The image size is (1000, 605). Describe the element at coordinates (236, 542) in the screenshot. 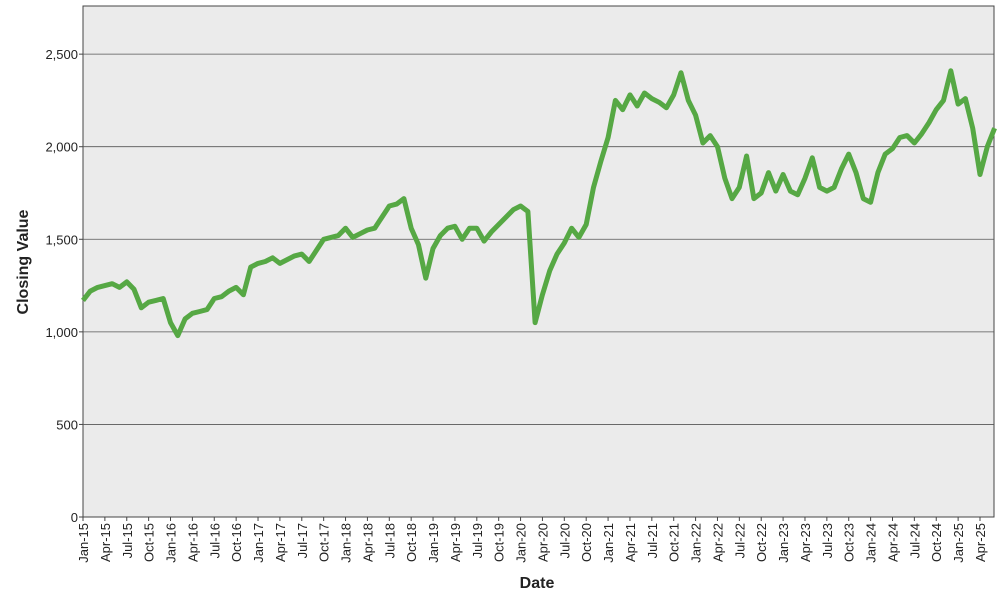

I see `x-tick-label: Oct-16` at that location.